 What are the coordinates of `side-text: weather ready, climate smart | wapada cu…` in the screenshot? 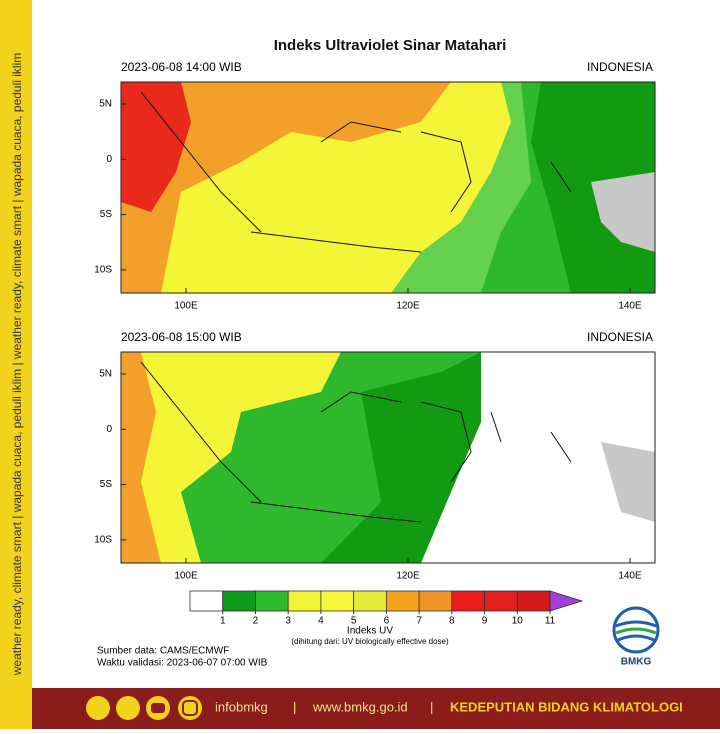 It's located at (17, 365).